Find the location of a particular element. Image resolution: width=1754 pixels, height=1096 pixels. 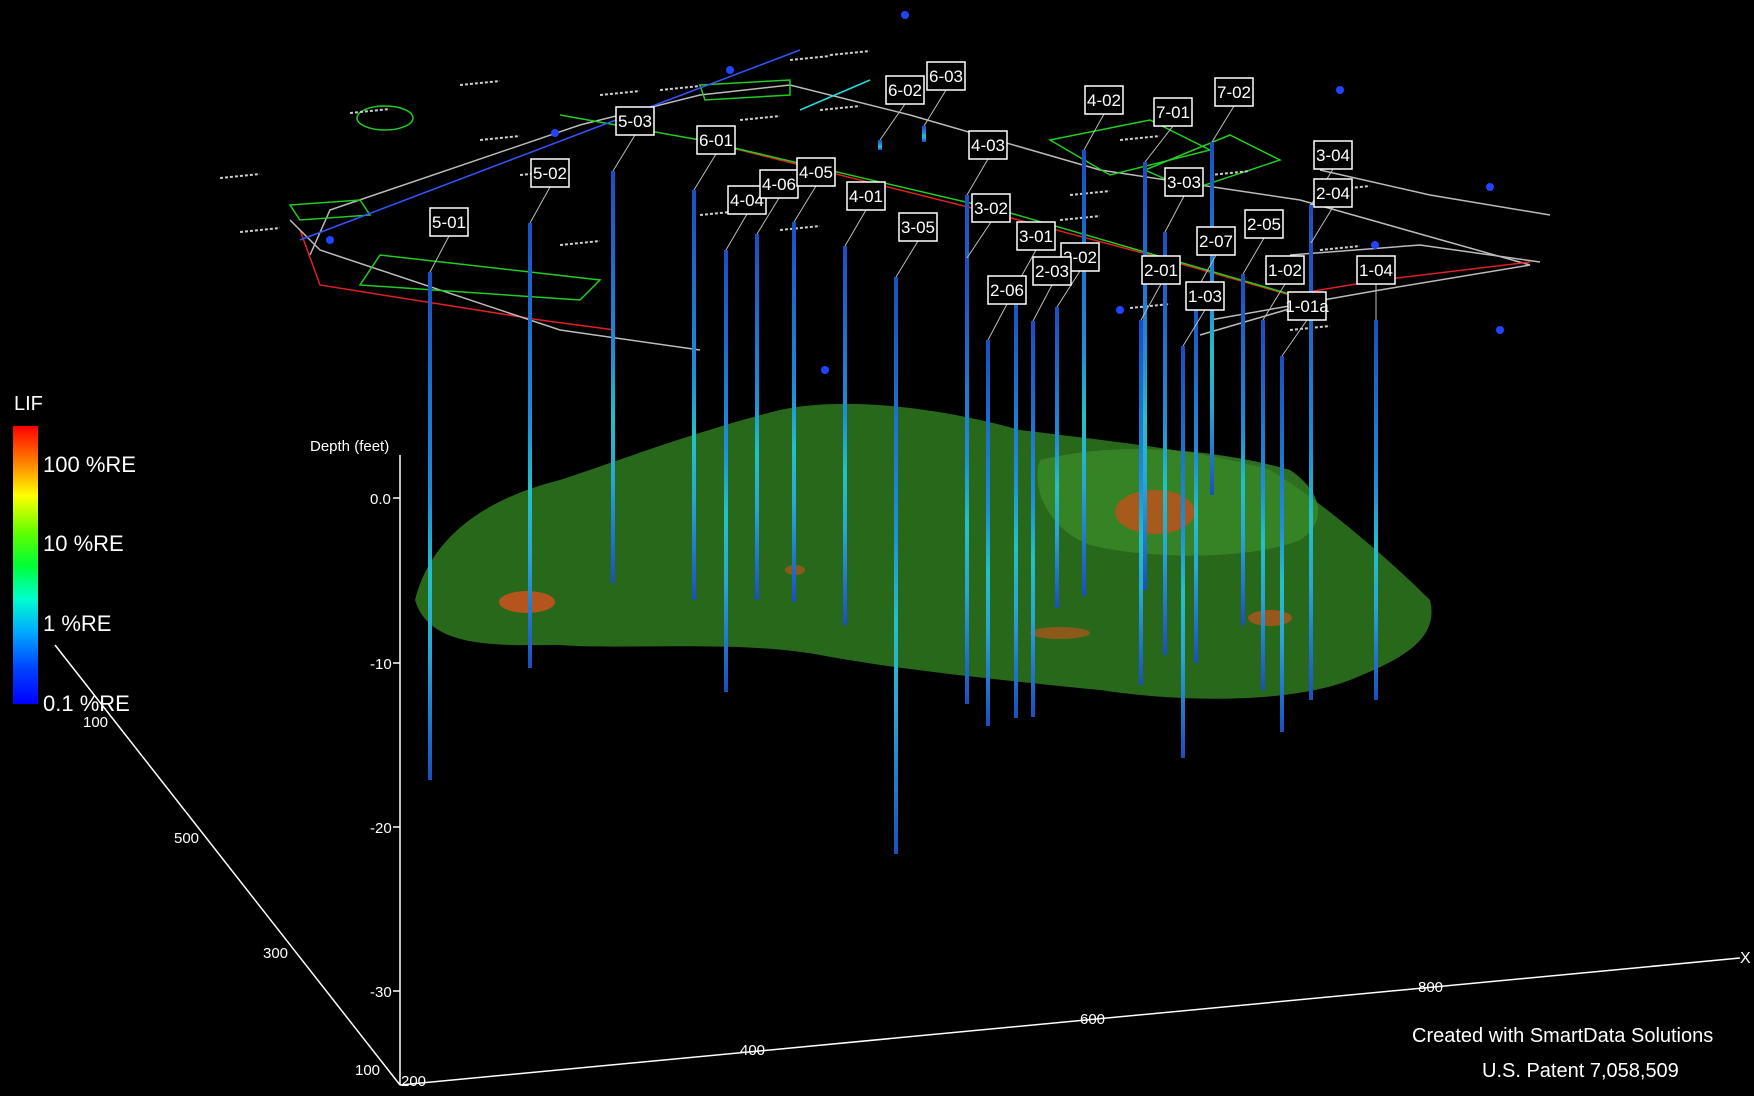

boring-label-2-03: 2-03 is located at coordinates (1052, 271).